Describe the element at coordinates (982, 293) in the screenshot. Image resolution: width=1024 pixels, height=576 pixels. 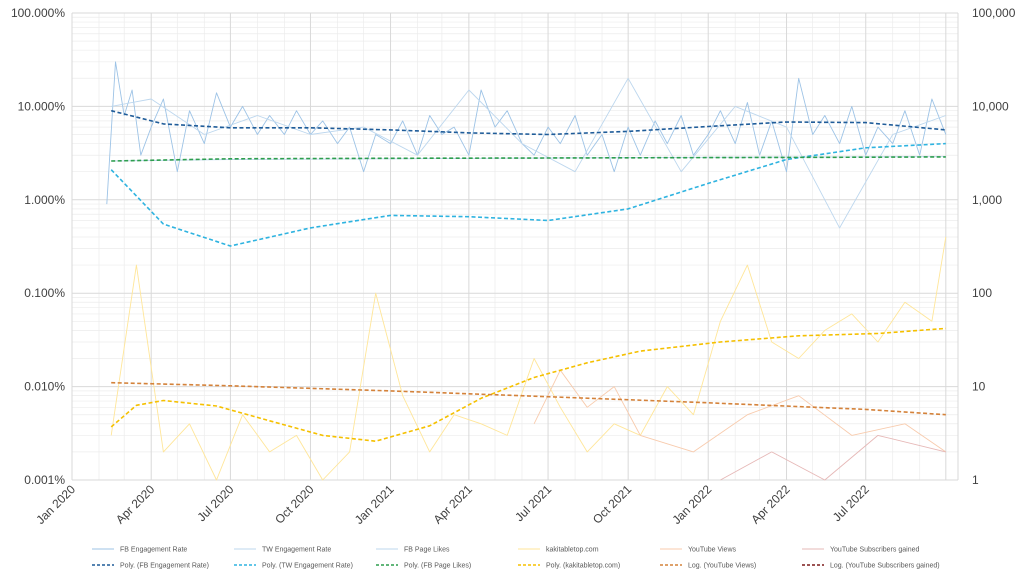
I see `right-tick-label: 100` at that location.